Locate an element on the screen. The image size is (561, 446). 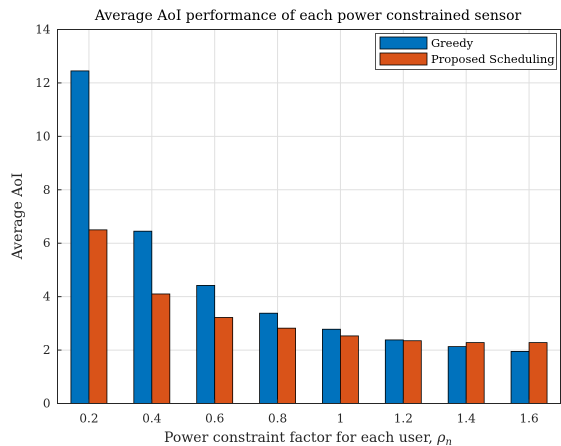
x-tick-label: 0.4 is located at coordinates (151, 419).